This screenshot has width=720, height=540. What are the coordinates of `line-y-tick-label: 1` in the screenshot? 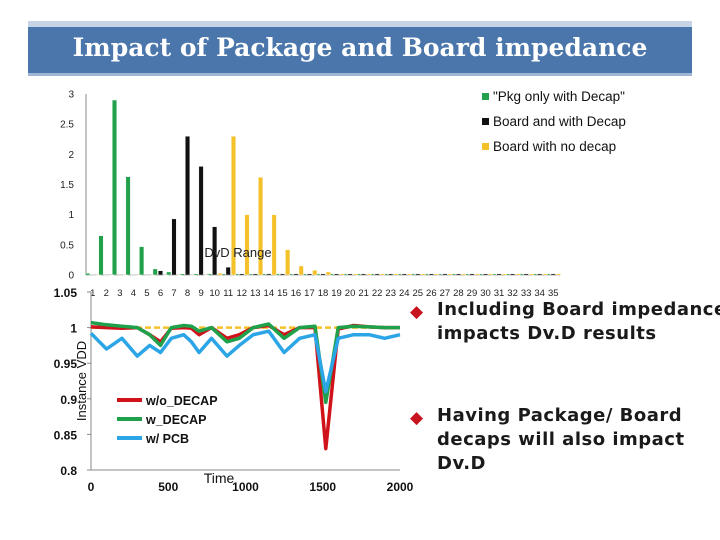 It's located at (73, 329).